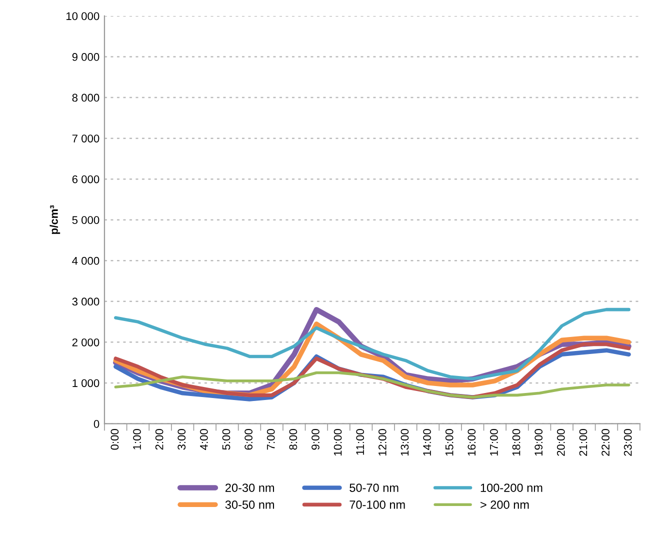 This screenshot has width=653, height=533. Describe the element at coordinates (86, 98) in the screenshot. I see `y-tick-label: 8 000` at that location.